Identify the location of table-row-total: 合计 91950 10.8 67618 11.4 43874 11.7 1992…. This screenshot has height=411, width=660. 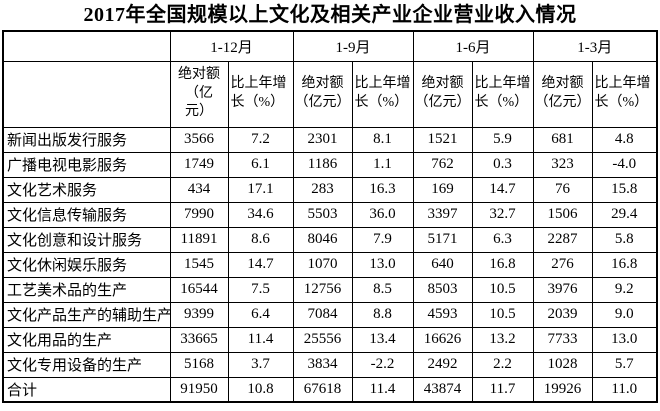
(330, 389).